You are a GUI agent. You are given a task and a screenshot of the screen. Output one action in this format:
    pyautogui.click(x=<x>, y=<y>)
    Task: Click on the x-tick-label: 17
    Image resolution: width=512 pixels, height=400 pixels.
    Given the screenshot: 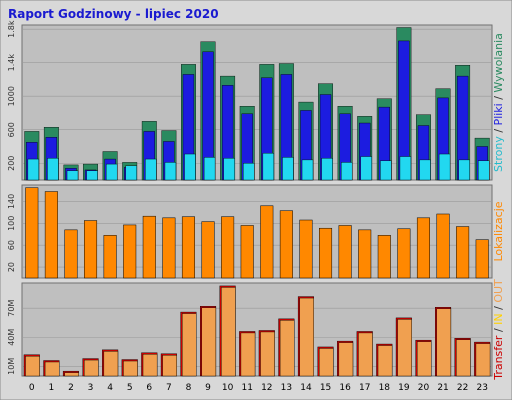 What is the action you would take?
    pyautogui.click(x=364, y=388)
    